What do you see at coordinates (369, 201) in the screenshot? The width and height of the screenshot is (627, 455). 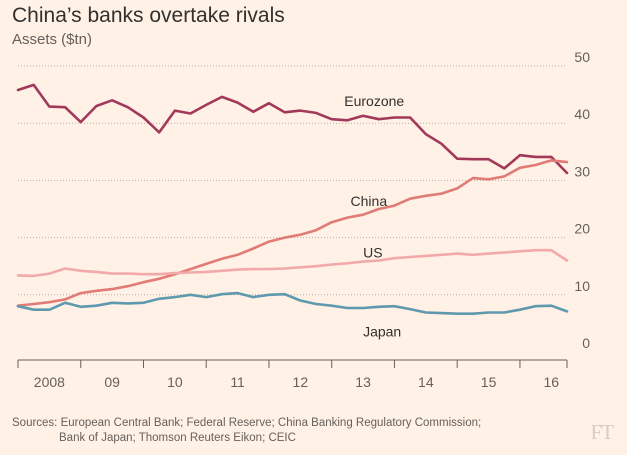 I see `series-label-china: China` at bounding box center [369, 201].